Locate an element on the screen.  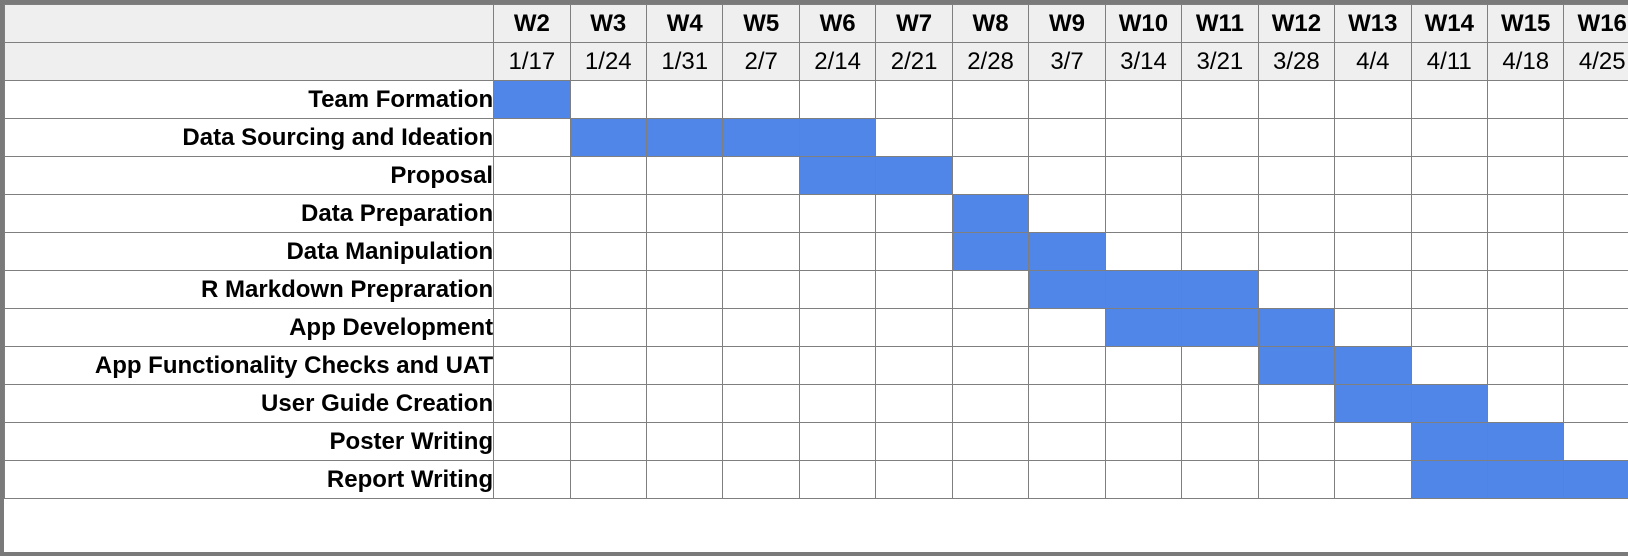
week-label: W2 is located at coordinates (532, 23).